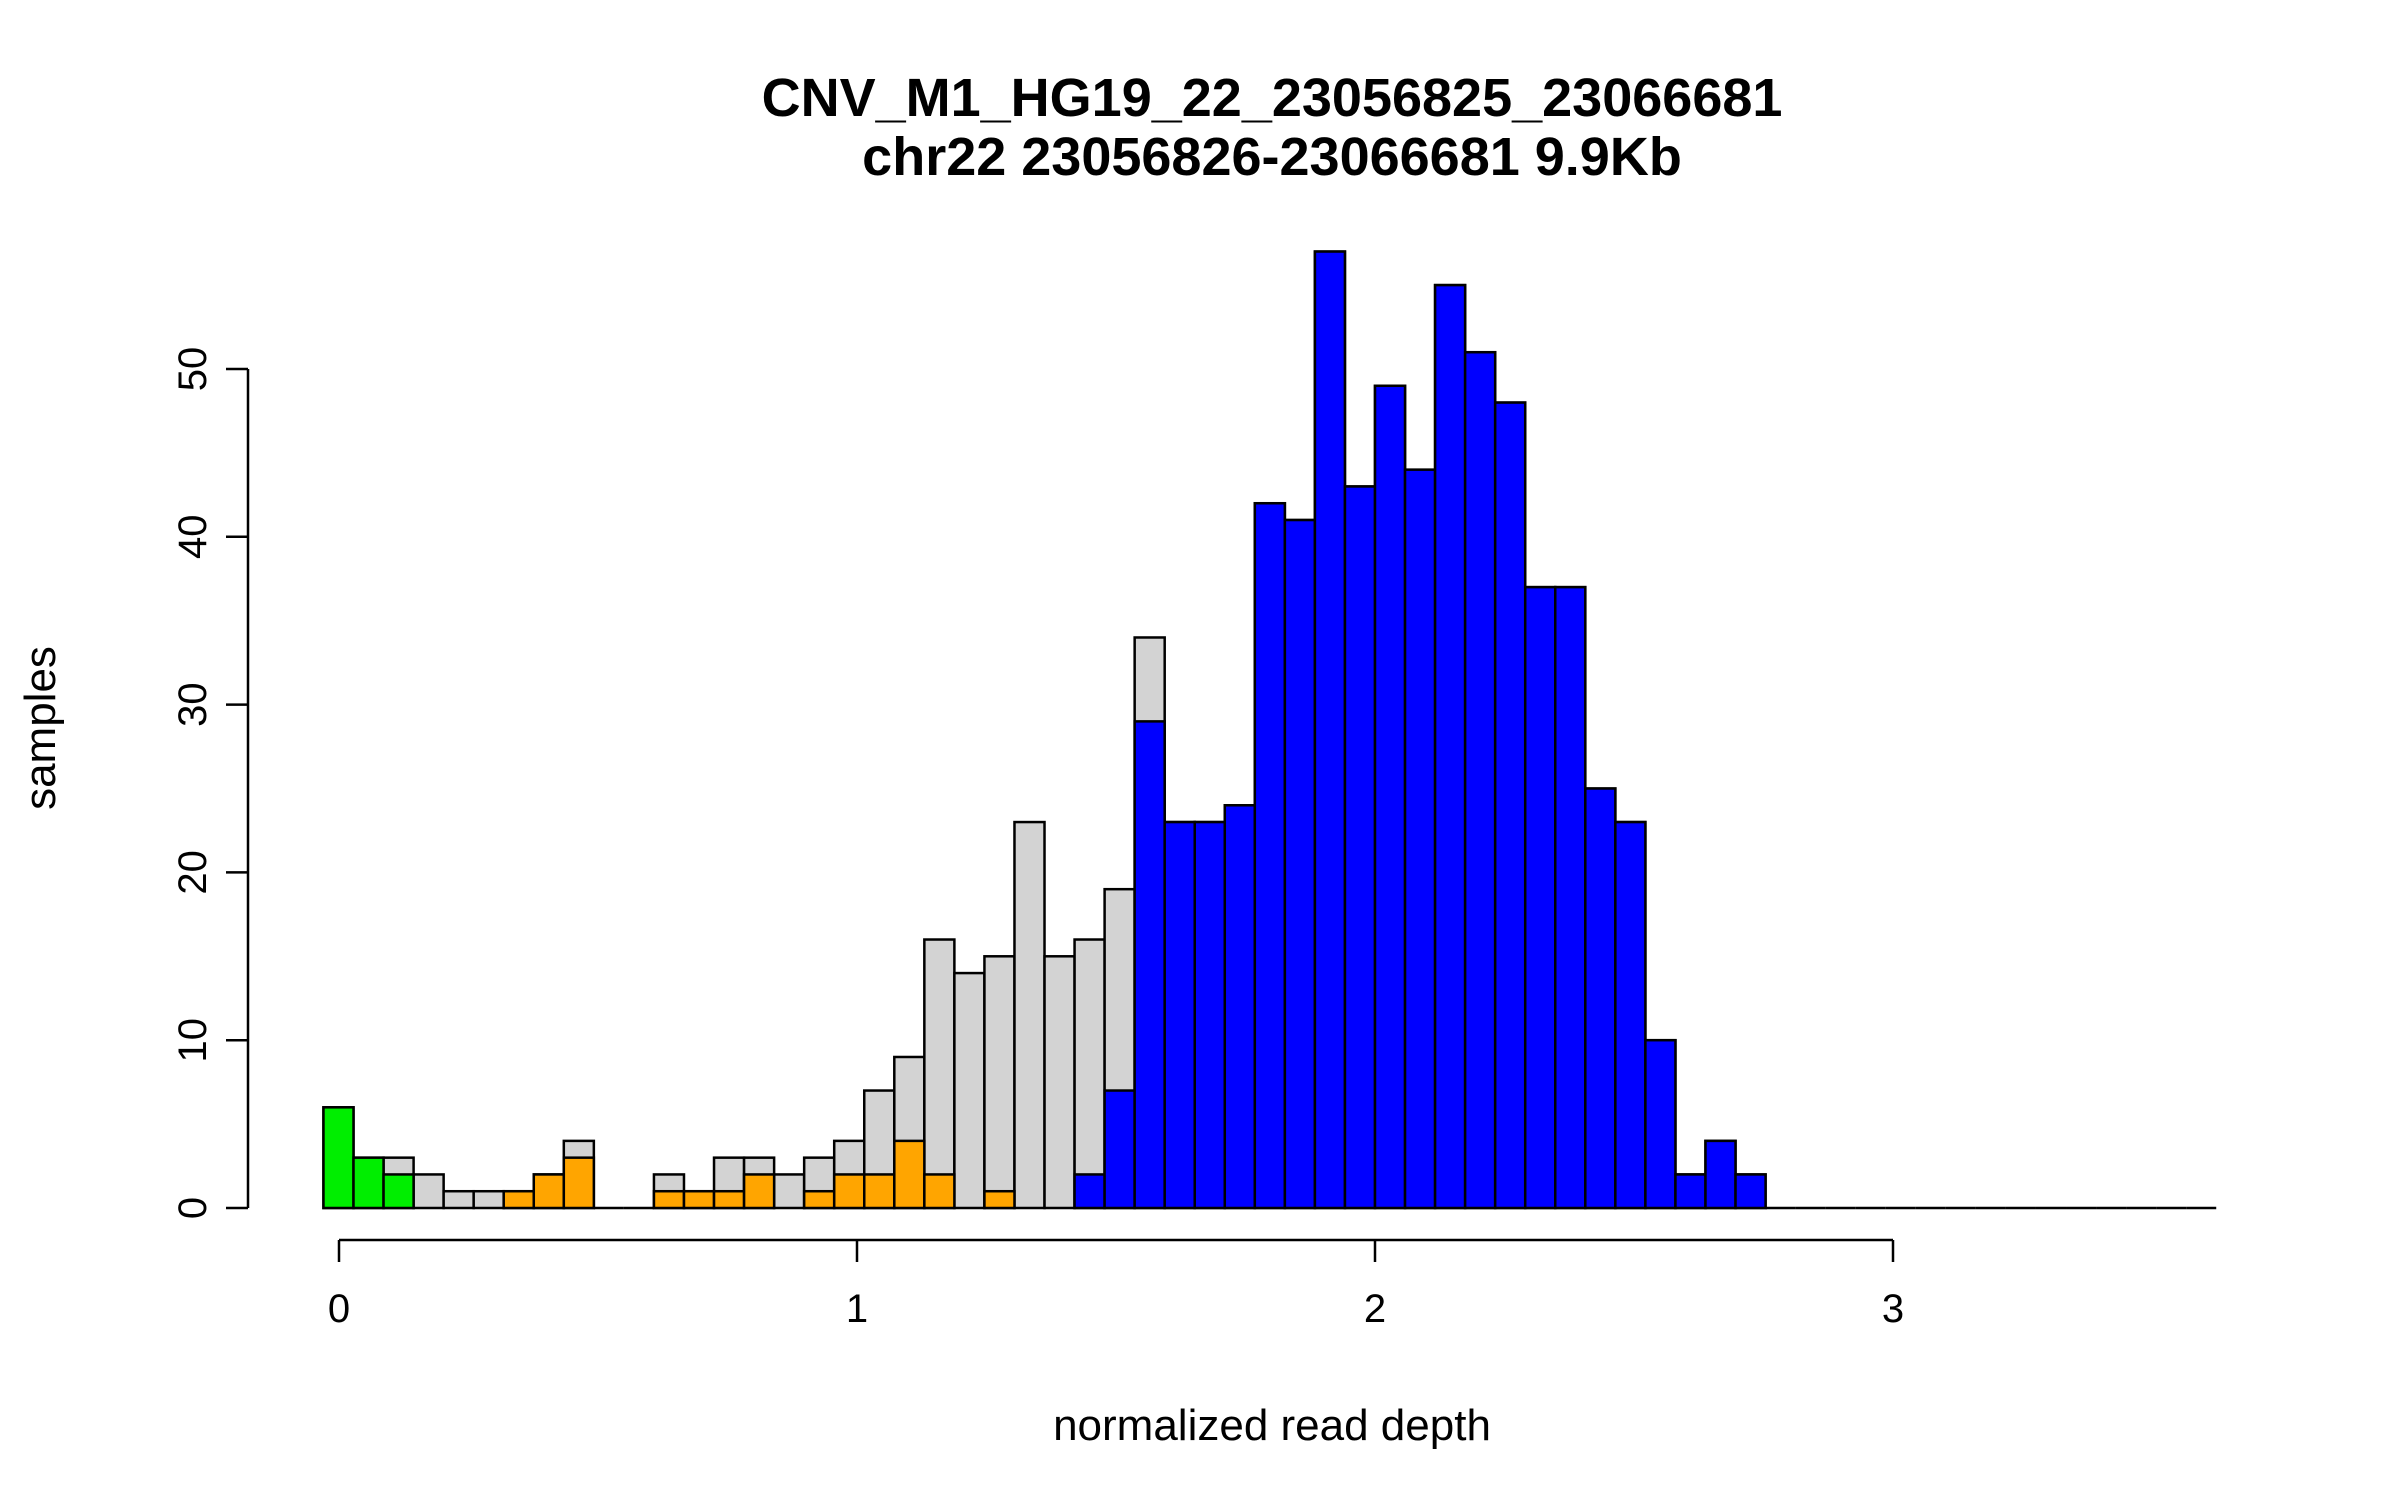 This screenshot has width=2400, height=1500. I want to click on y-tick-label-0: 0, so click(193, 1208).